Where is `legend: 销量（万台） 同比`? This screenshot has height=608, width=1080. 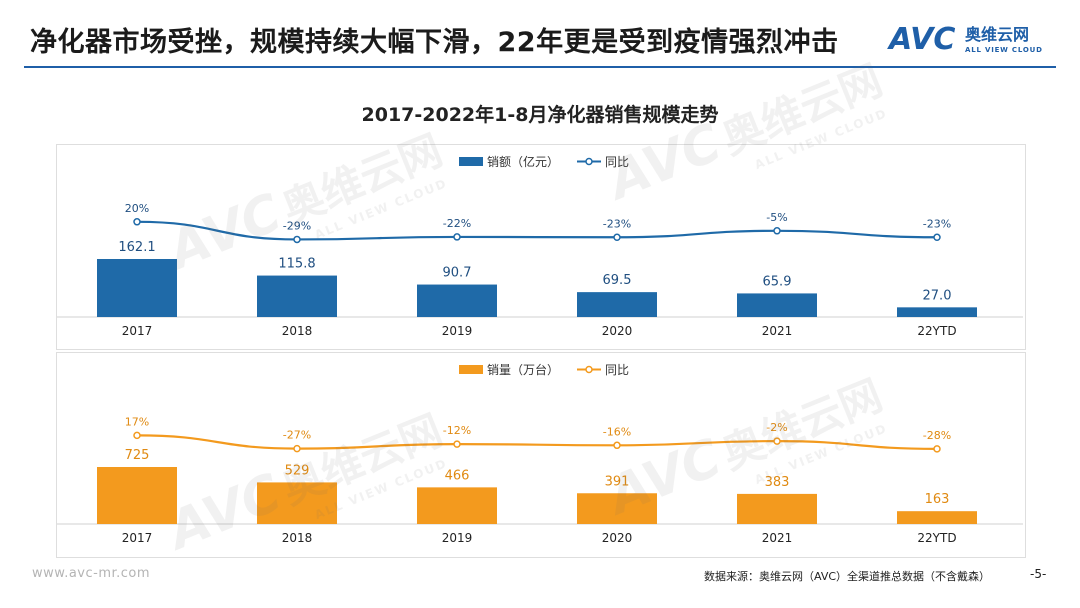
legend: 销量（万台） 同比 is located at coordinates (544, 369).